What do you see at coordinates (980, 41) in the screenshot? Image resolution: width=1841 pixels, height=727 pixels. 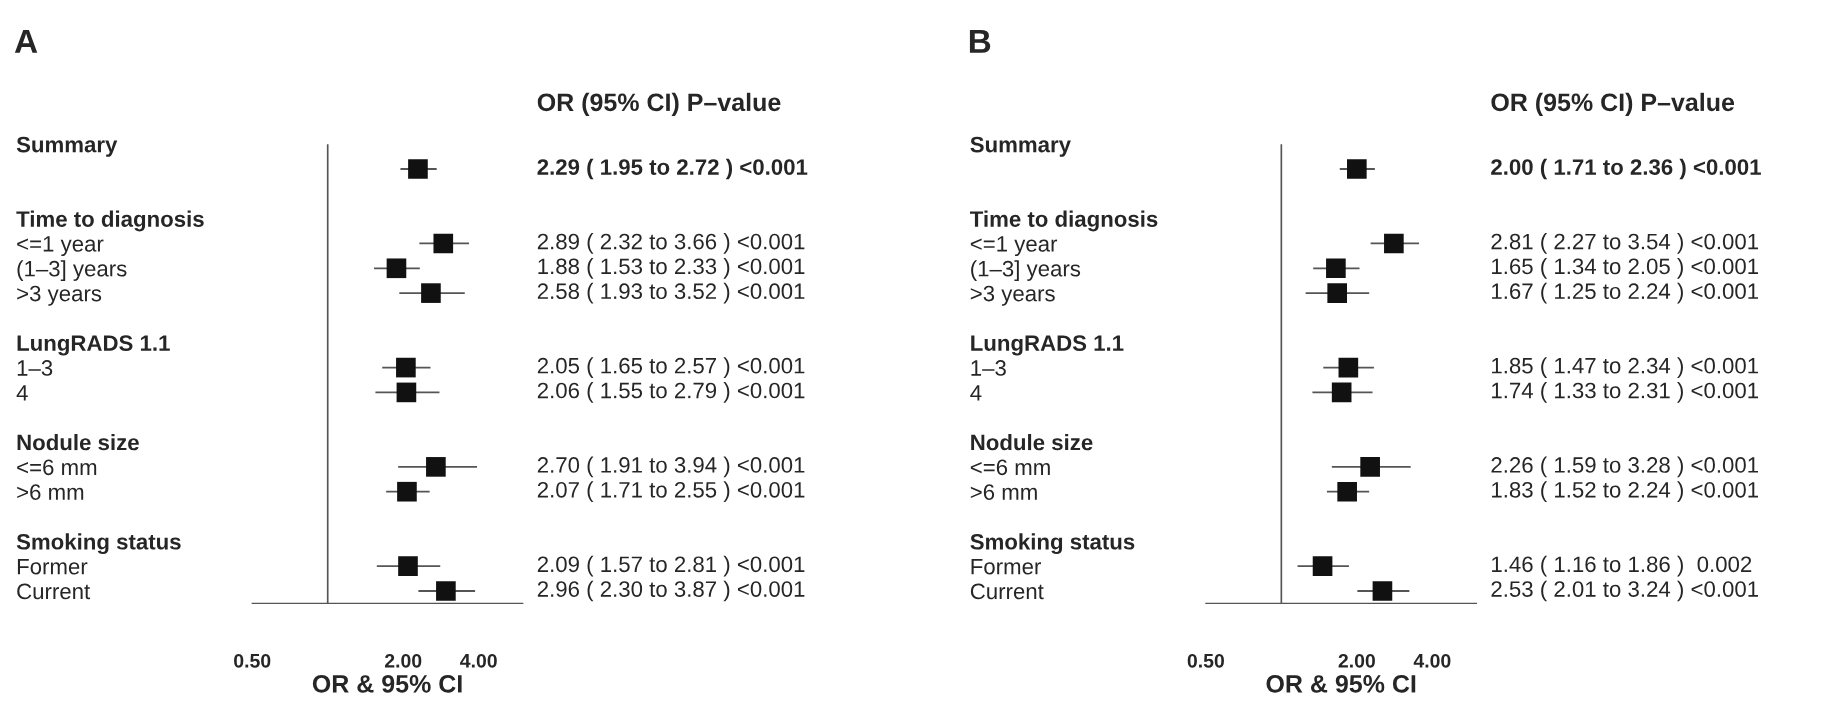 I see `chart-title: B` at bounding box center [980, 41].